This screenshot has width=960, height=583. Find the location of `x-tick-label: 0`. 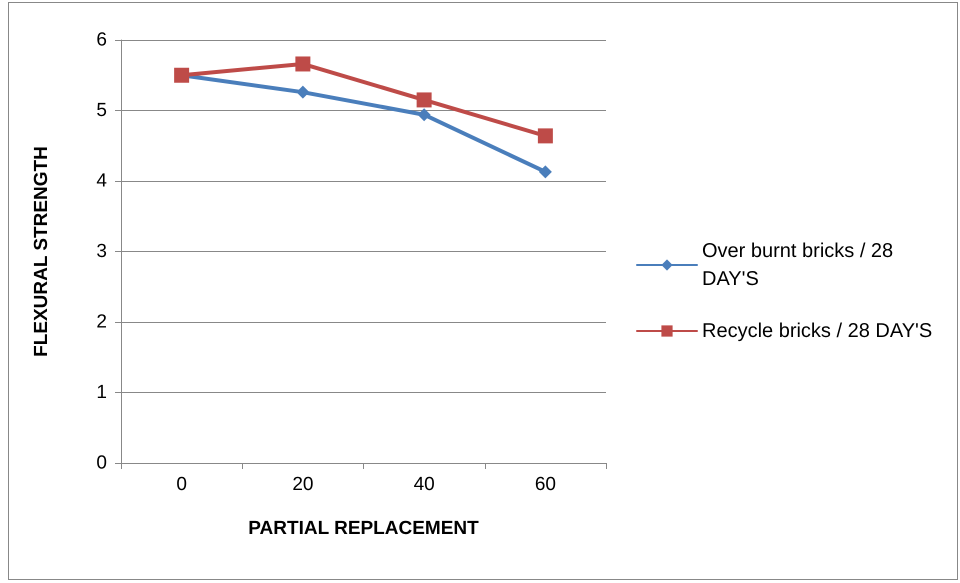

x-tick-label: 0 is located at coordinates (181, 484).